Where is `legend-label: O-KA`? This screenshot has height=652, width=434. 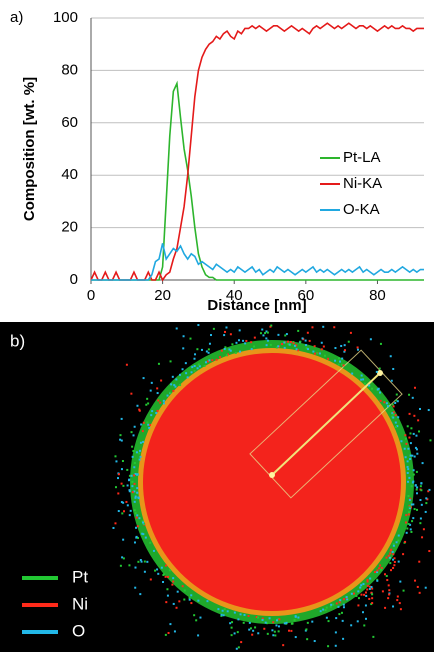
legend-label: O-KA is located at coordinates (361, 209).